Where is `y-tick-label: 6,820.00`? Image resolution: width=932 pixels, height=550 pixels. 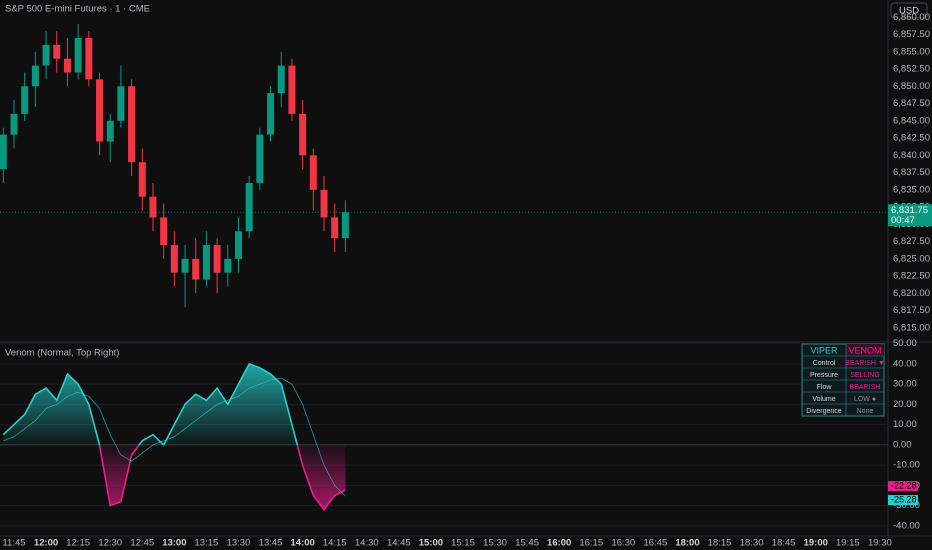
y-tick-label: 6,820.00 is located at coordinates (911, 293).